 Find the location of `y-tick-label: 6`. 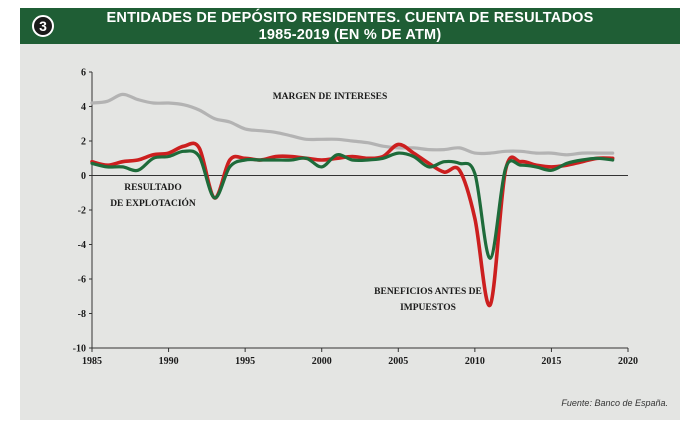

y-tick-label: 6 is located at coordinates (83, 73).